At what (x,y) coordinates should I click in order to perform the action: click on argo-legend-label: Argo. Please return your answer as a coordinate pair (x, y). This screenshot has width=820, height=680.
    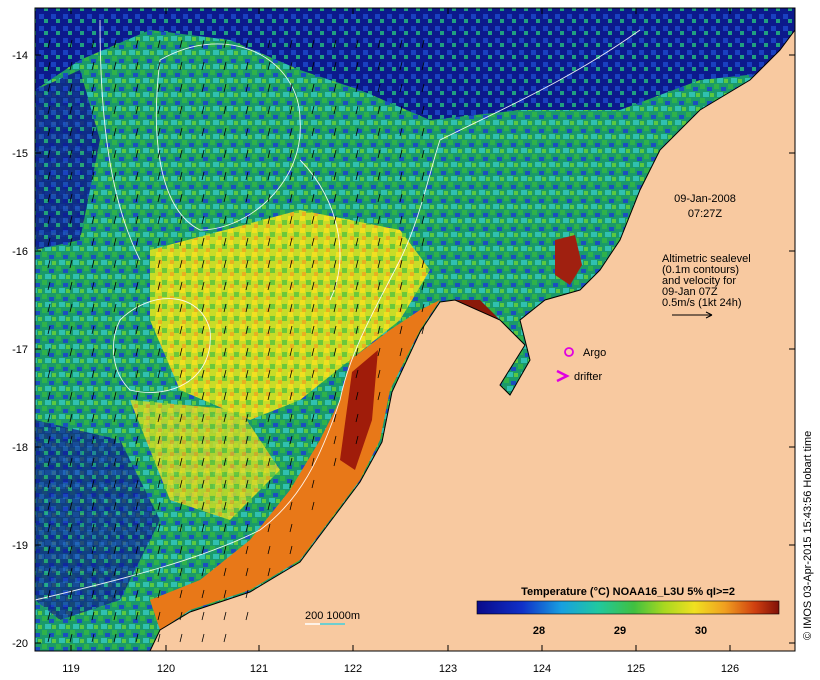
    Looking at the image, I should click on (594, 353).